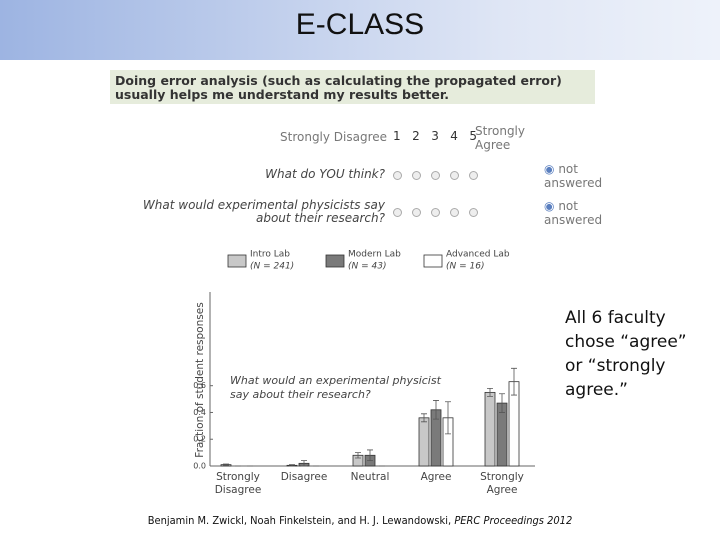 The image size is (720, 540). I want to click on title-bar, so click(360, 30).